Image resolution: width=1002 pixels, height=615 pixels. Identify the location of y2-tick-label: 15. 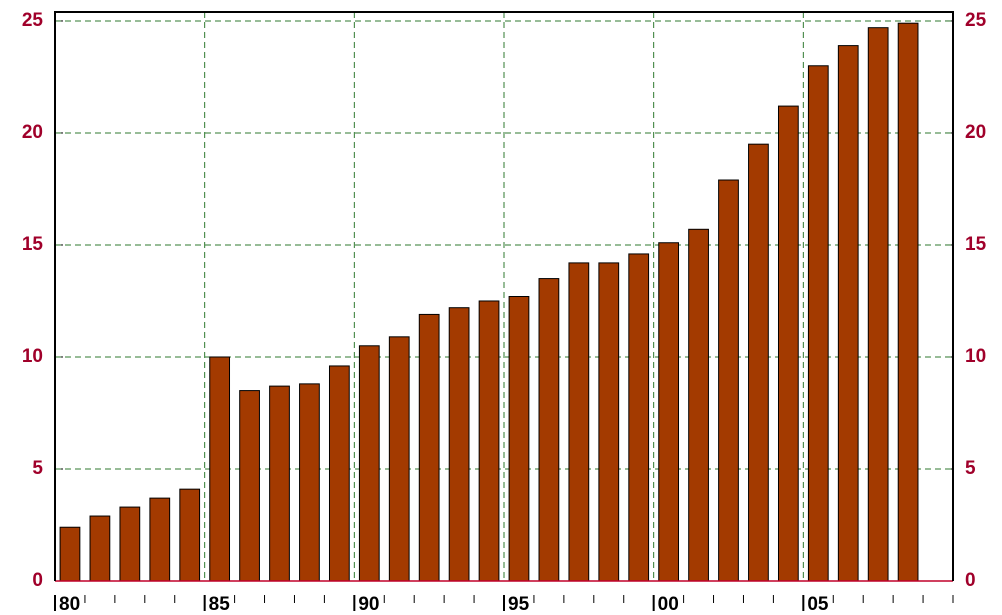
(976, 244).